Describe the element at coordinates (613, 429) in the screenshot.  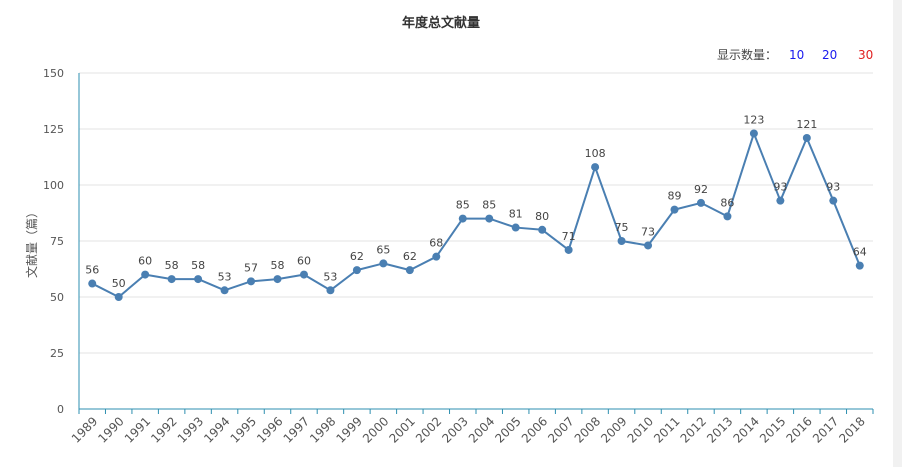
I see `x-tick-label: 2009` at that location.